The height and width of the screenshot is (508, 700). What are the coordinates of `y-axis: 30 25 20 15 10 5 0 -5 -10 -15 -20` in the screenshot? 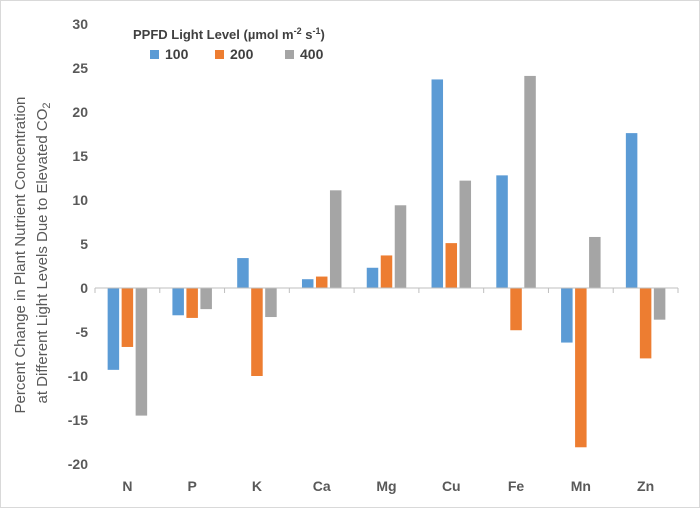 It's located at (78, 244).